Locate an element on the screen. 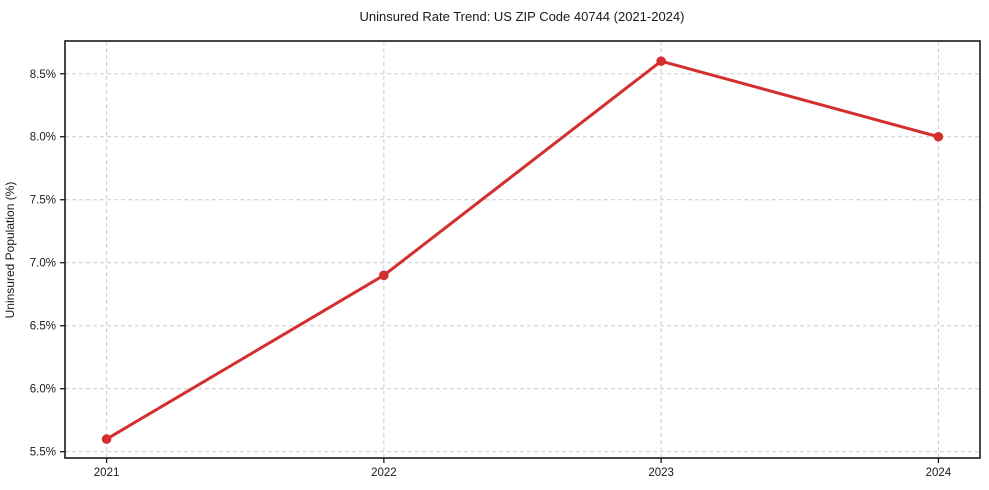  y-tick-label: 6.0% is located at coordinates (43, 390).